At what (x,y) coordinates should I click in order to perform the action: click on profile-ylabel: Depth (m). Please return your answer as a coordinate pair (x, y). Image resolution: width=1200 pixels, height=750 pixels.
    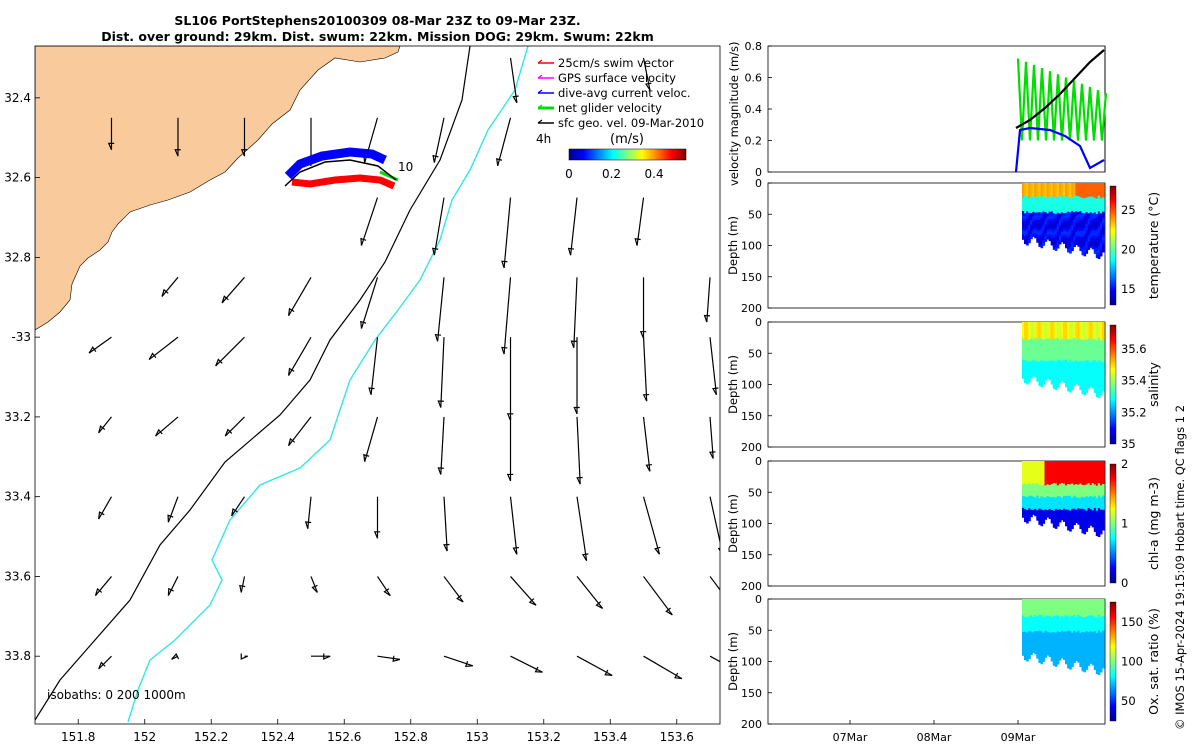
    Looking at the image, I should click on (733, 384).